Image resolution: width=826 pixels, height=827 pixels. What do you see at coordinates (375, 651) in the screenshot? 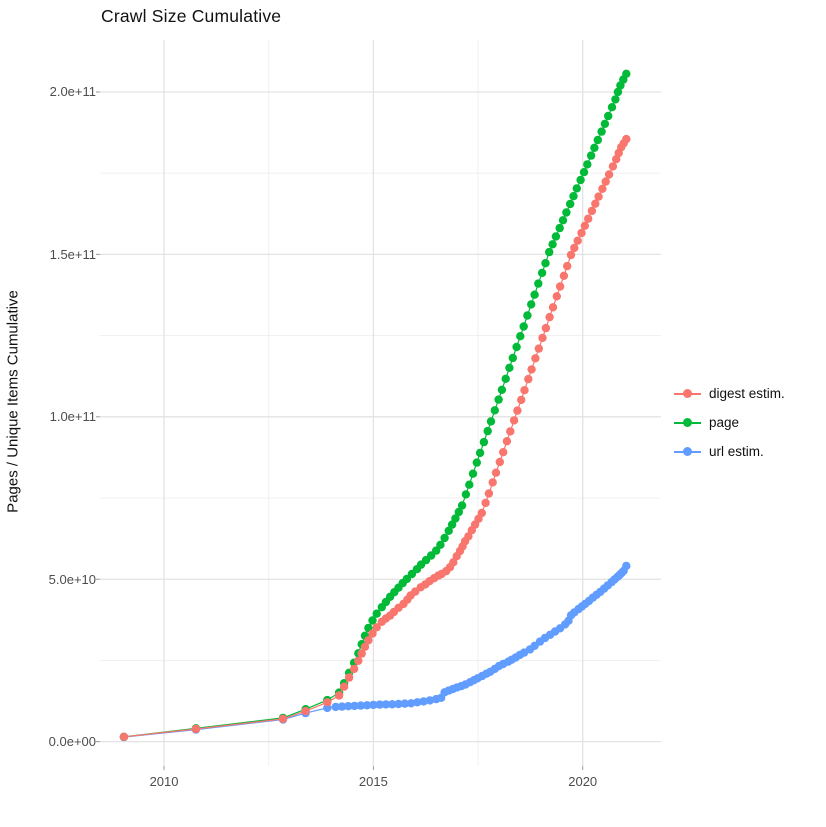
I see `series-line` at bounding box center [375, 651].